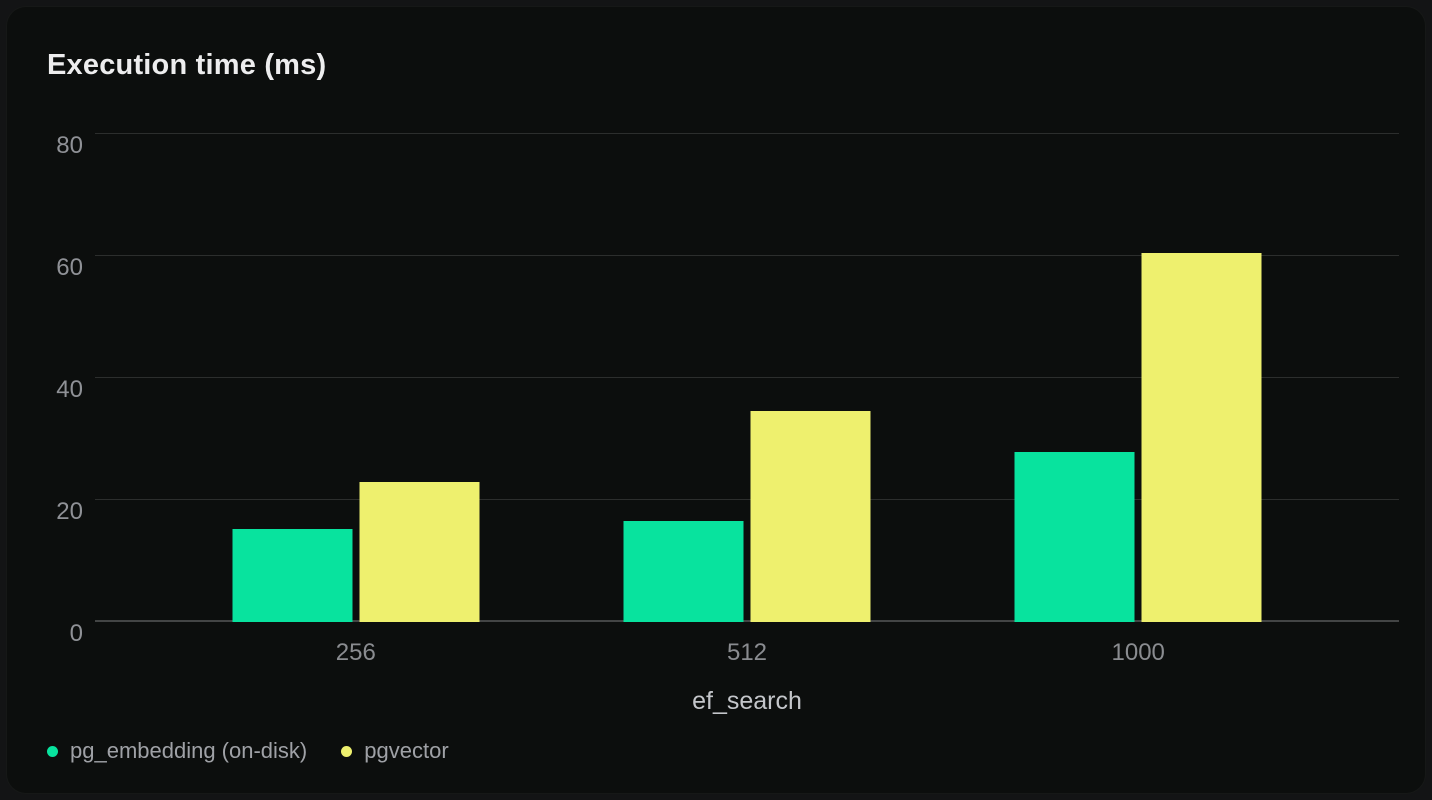 The width and height of the screenshot is (1432, 800). What do you see at coordinates (187, 65) in the screenshot?
I see `chart-title: Execution time (ms)` at bounding box center [187, 65].